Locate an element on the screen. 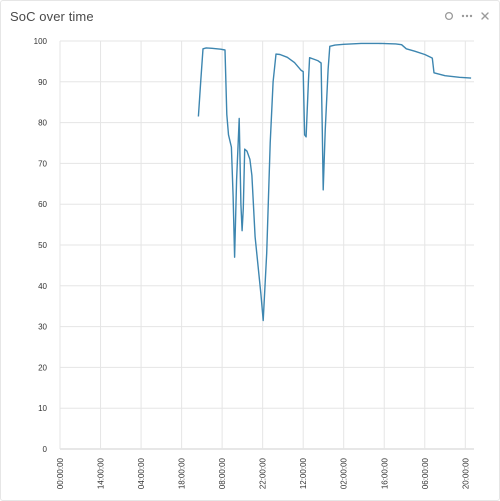 This screenshot has height=501, width=500. y-tick-label: 60 is located at coordinates (42, 204).